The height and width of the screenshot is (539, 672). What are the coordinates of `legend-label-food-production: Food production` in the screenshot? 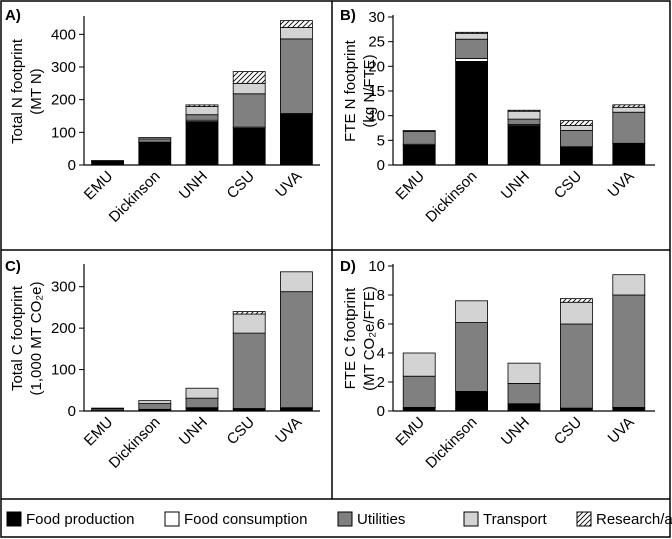 It's located at (80, 519).